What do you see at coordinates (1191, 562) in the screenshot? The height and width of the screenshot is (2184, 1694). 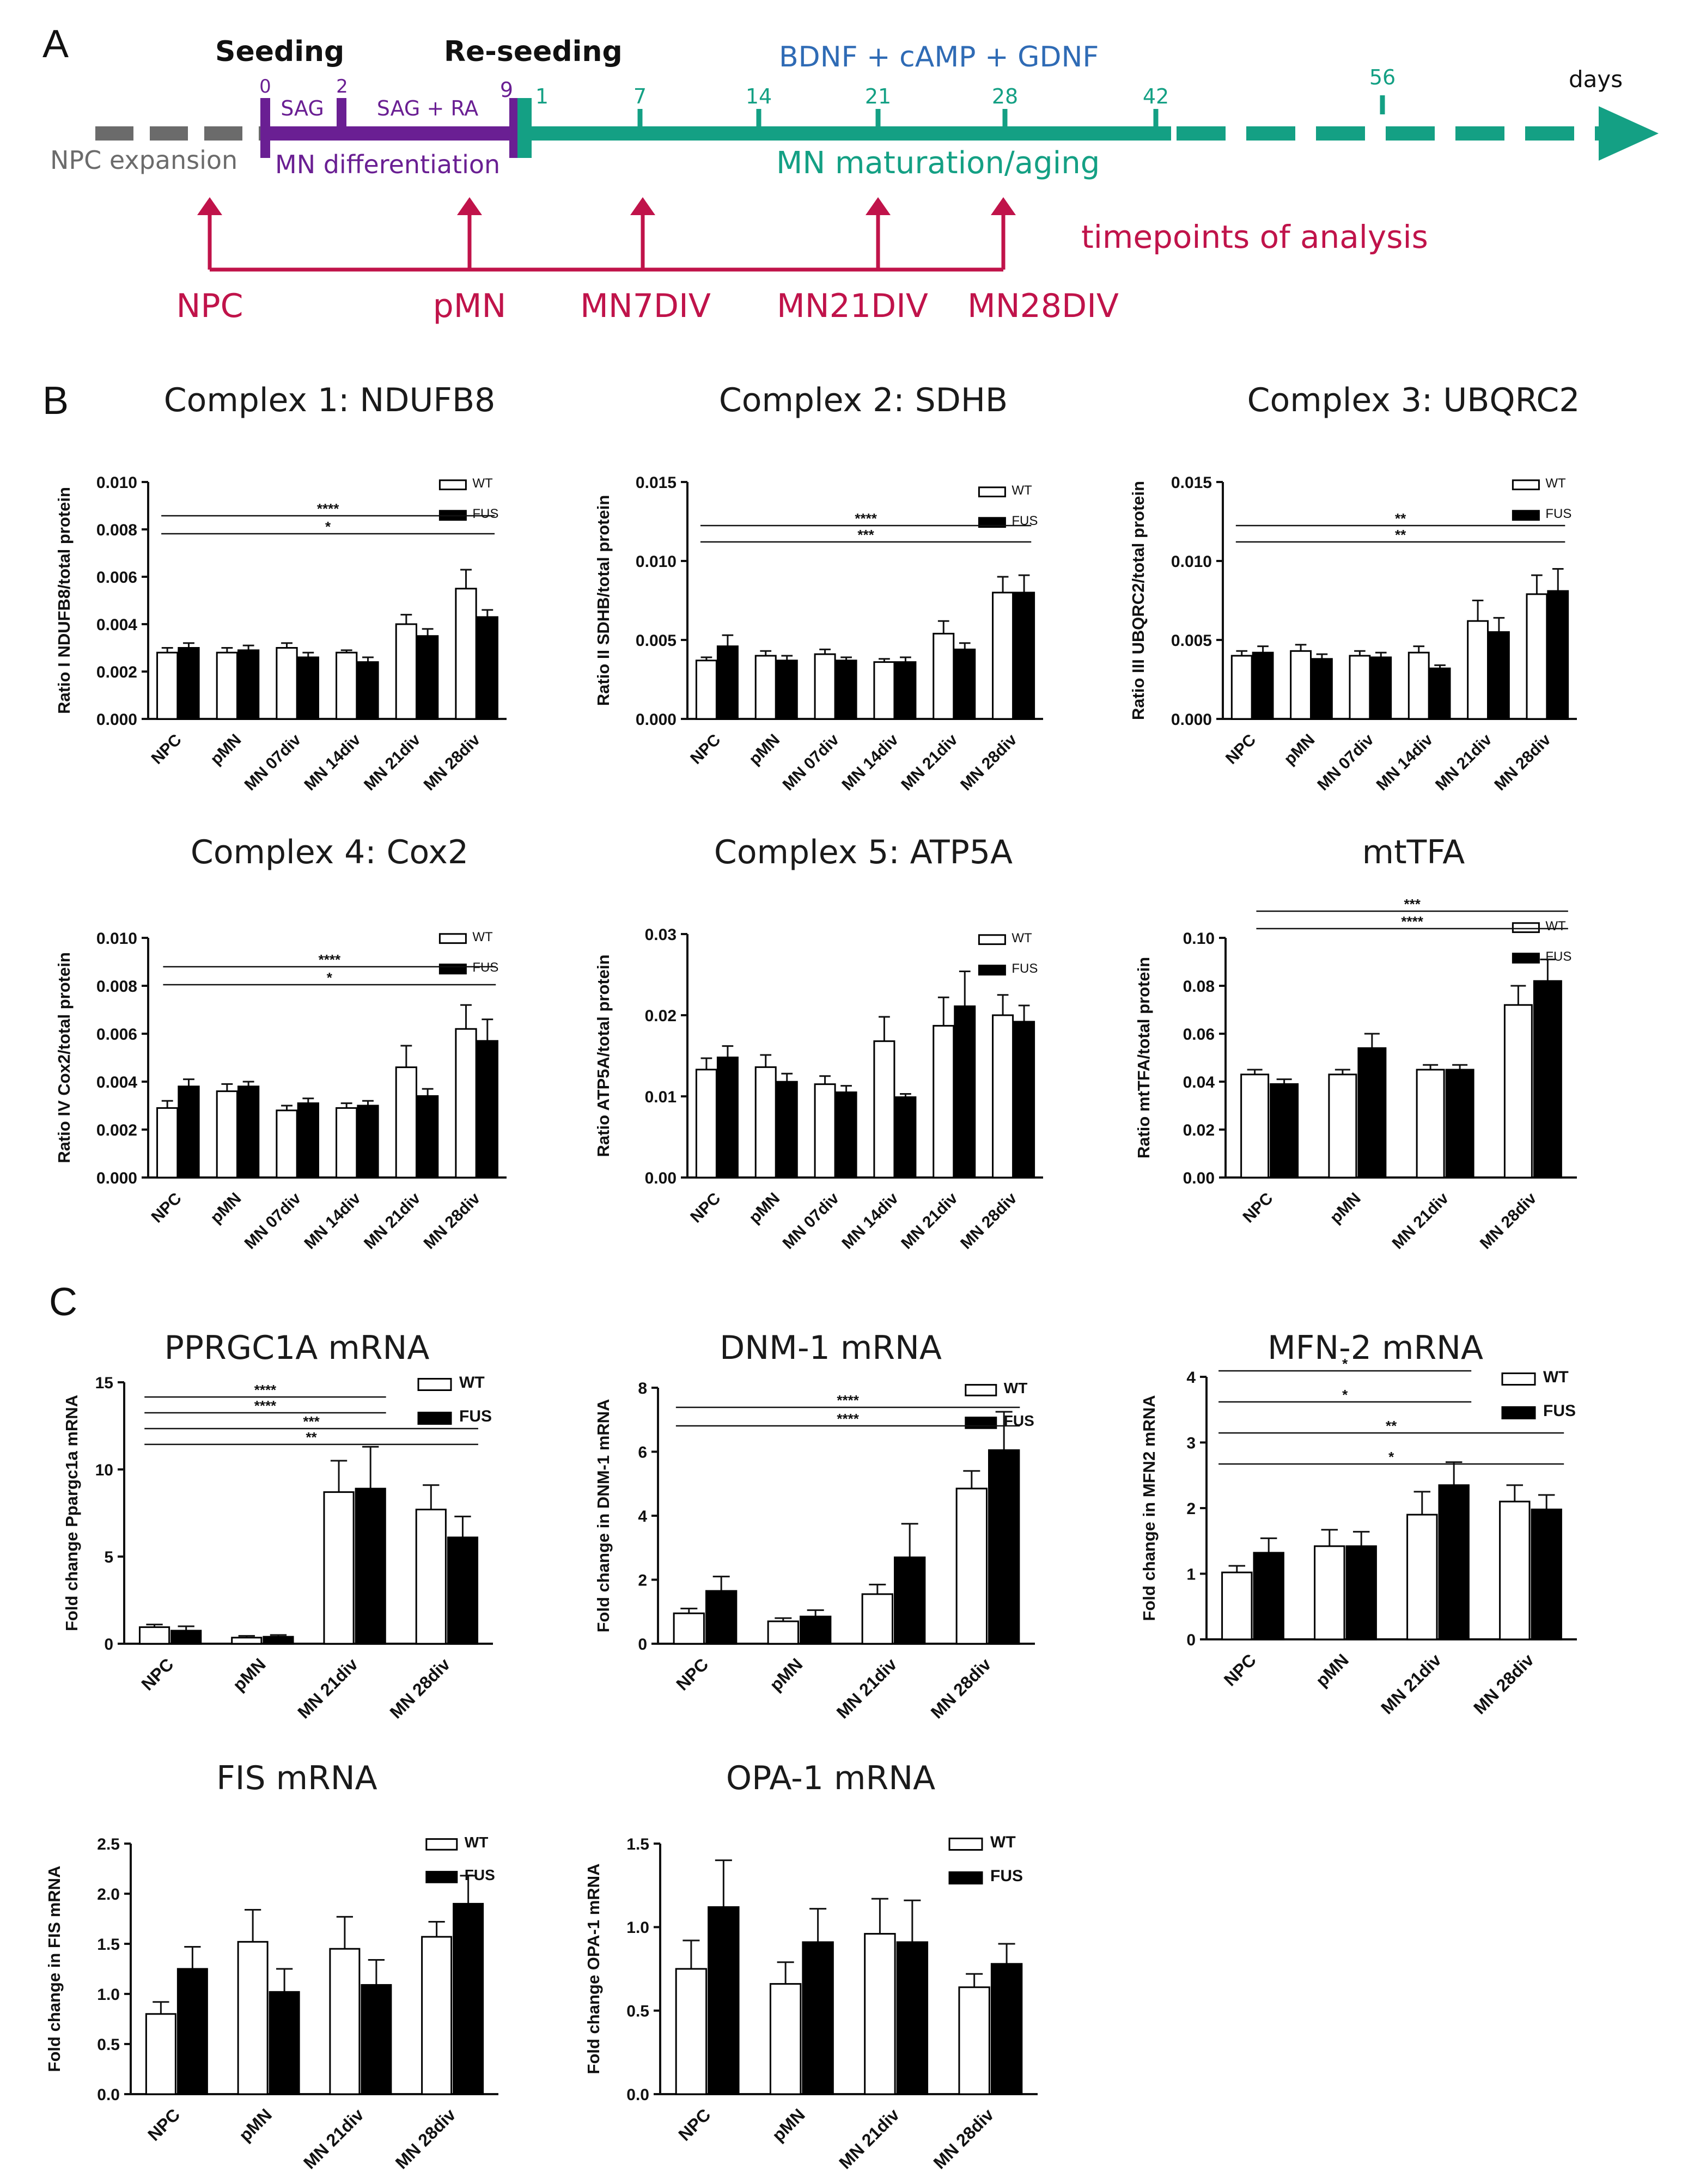 I see `y-tick-label: 0.010` at bounding box center [1191, 562].